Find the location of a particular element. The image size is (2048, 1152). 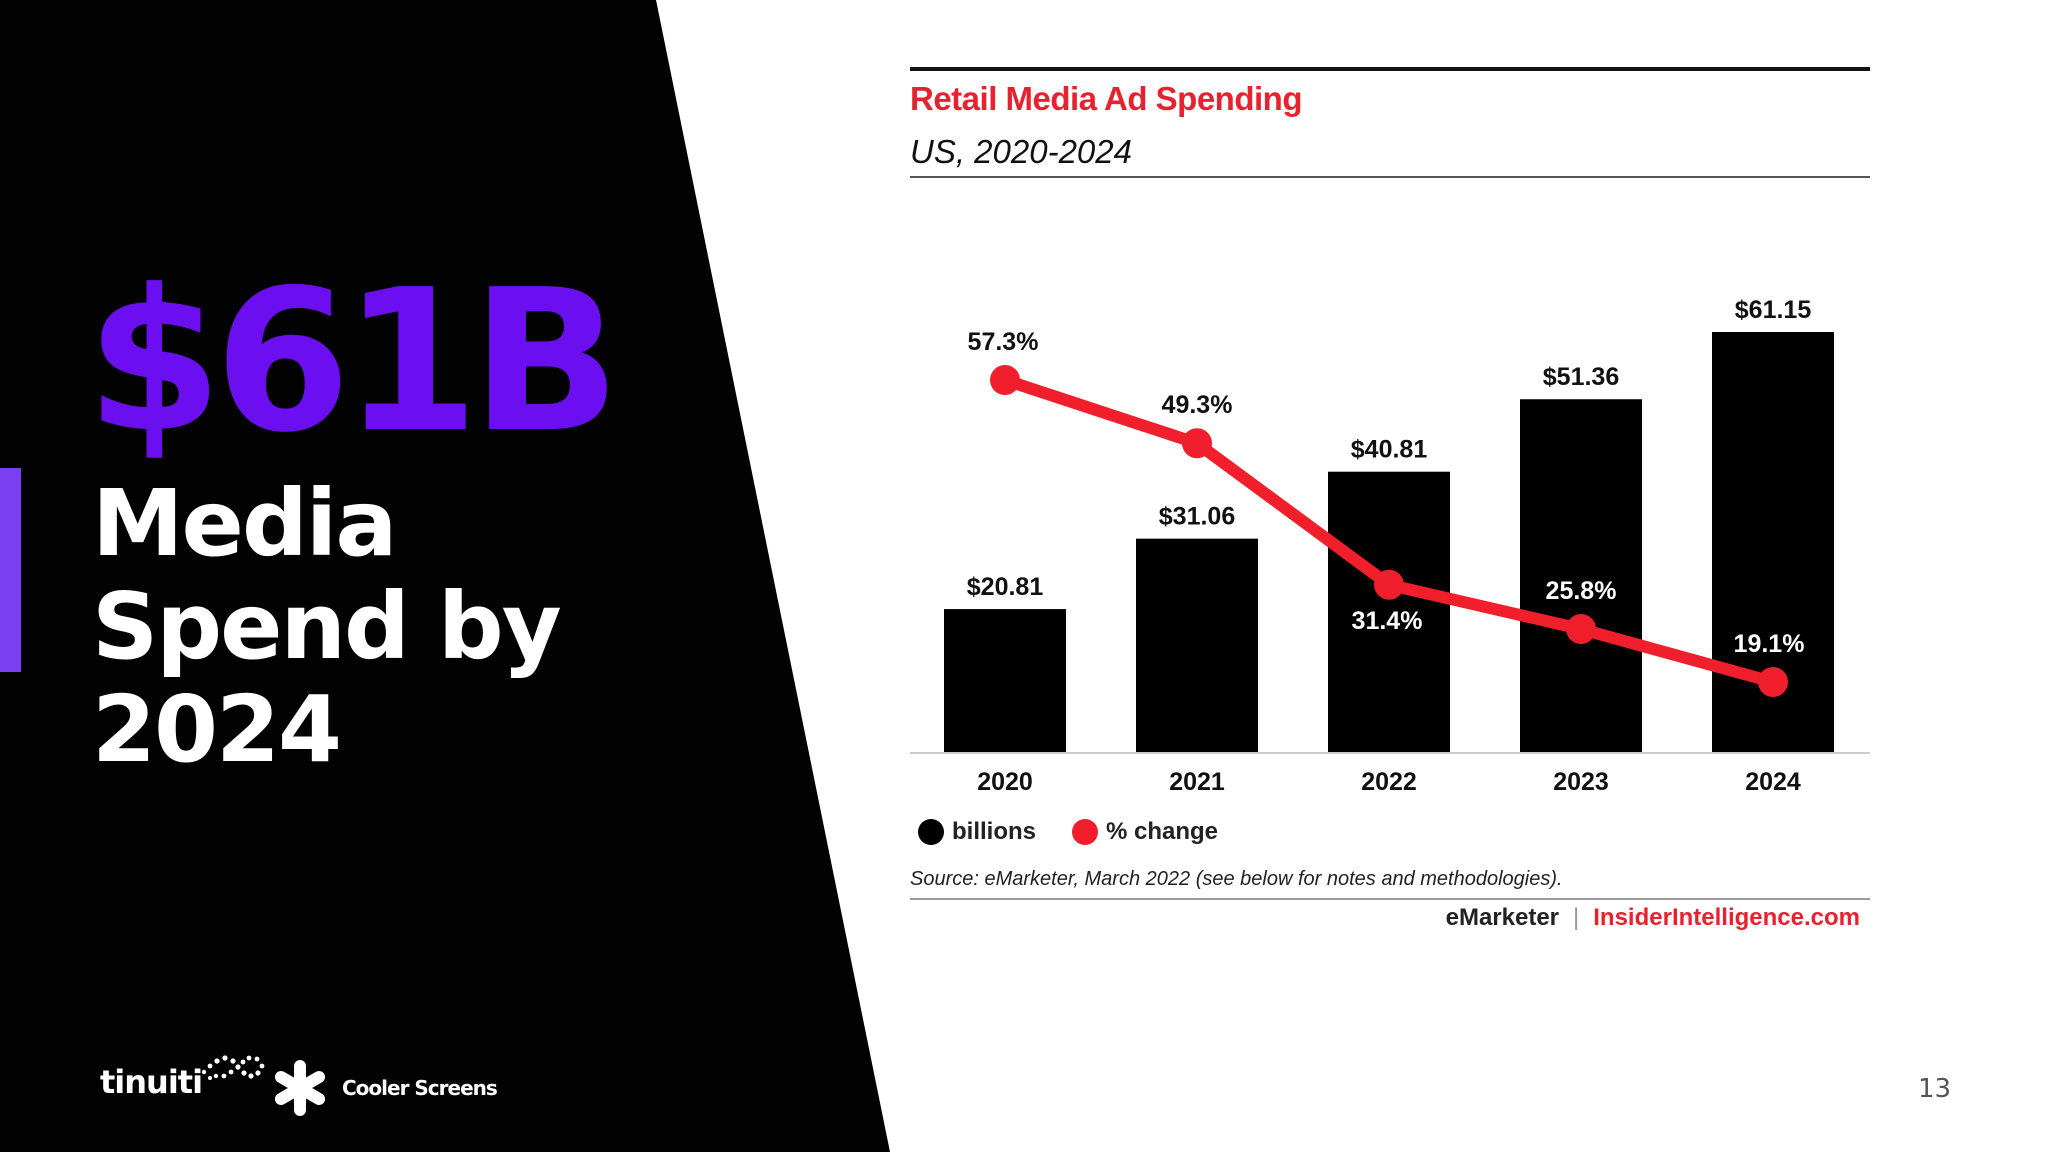

source-rule is located at coordinates (1390, 899).